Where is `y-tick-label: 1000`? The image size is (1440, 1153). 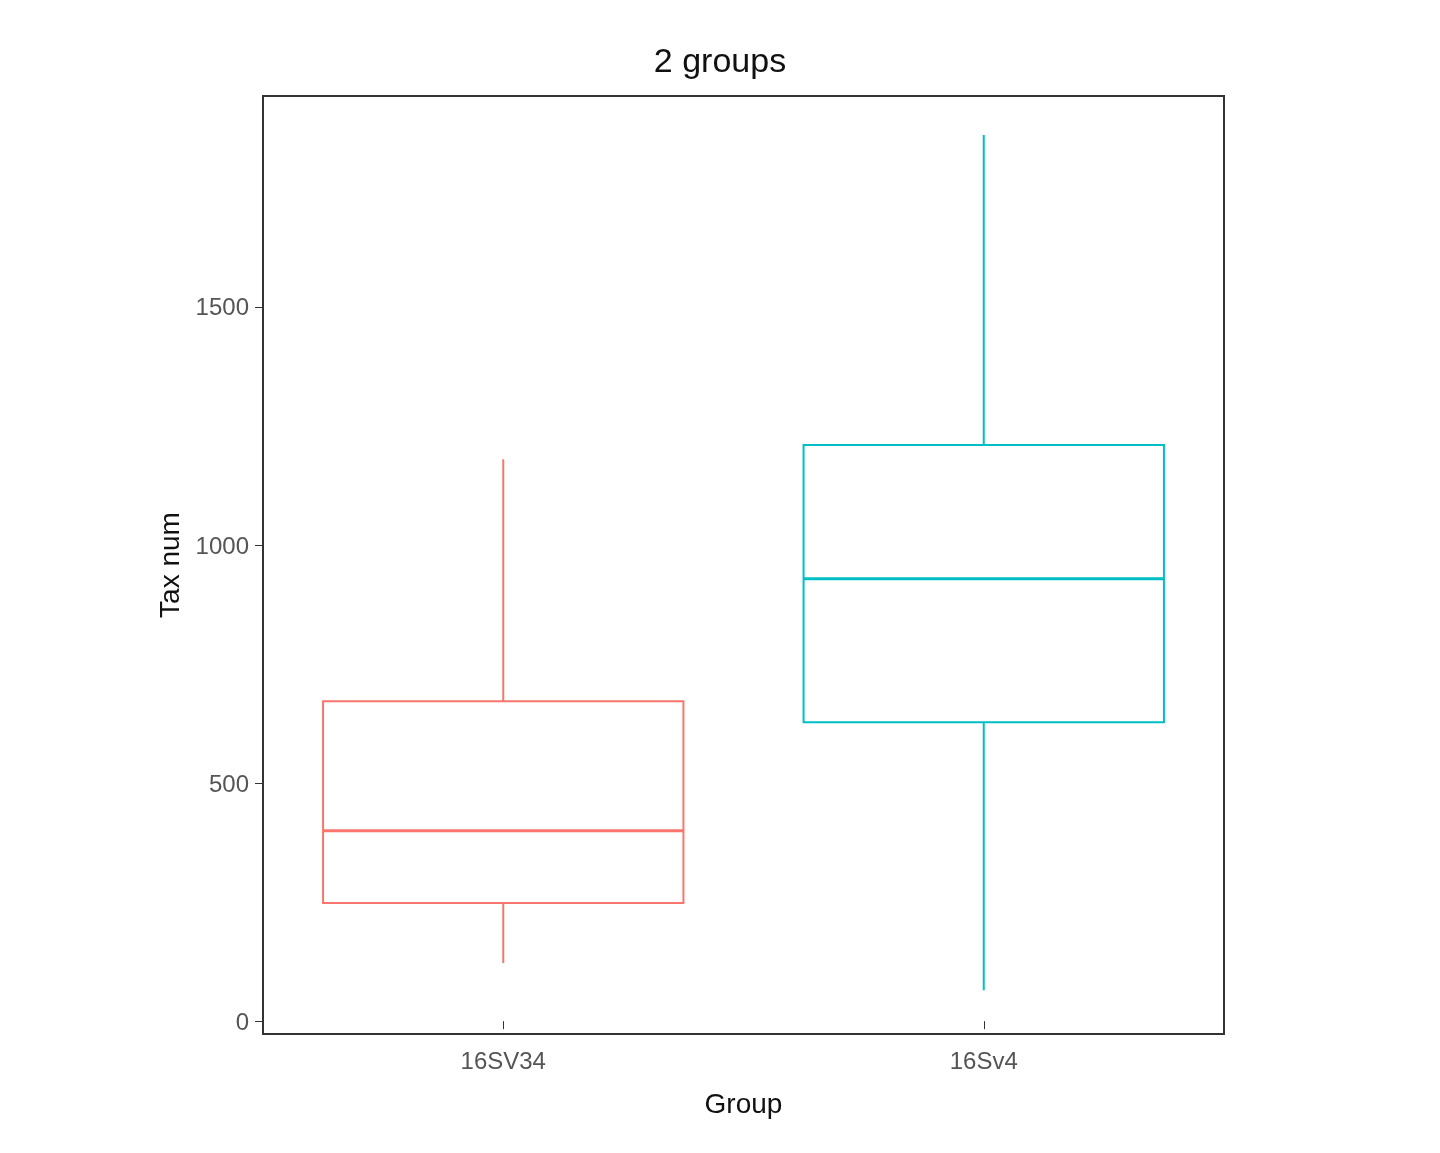
y-tick-label: 1000 is located at coordinates (222, 545).